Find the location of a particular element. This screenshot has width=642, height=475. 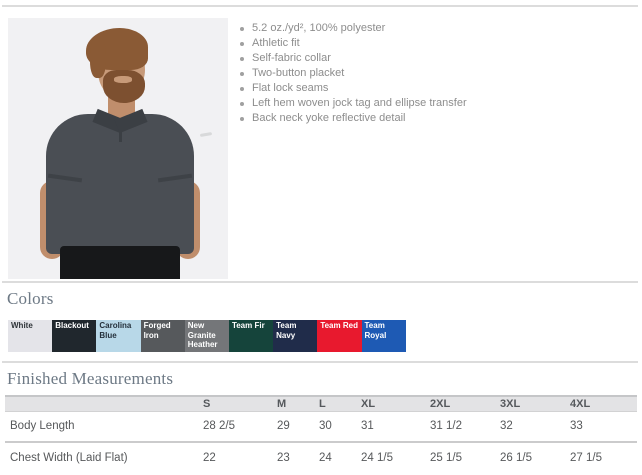

cell-value: 25 1/5 is located at coordinates (446, 458).